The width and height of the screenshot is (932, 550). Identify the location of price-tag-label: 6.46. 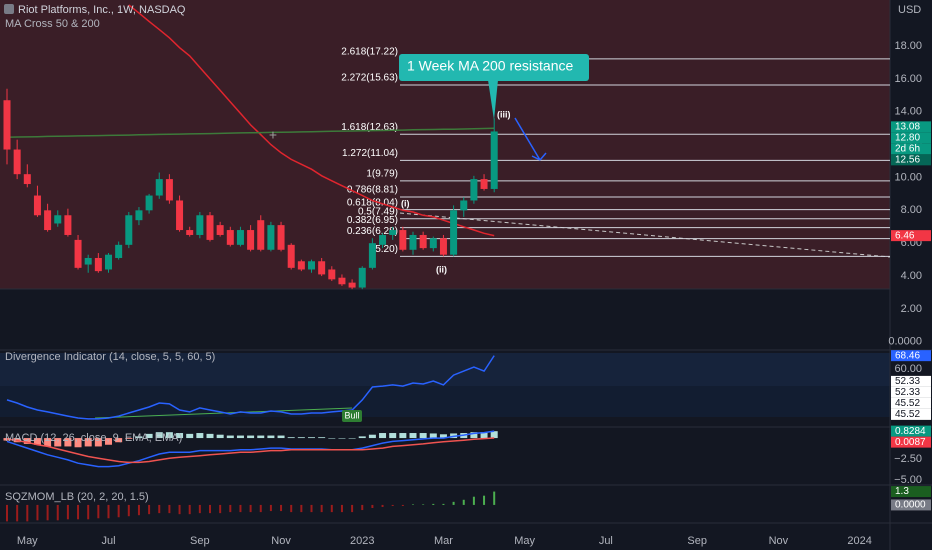
(905, 235).